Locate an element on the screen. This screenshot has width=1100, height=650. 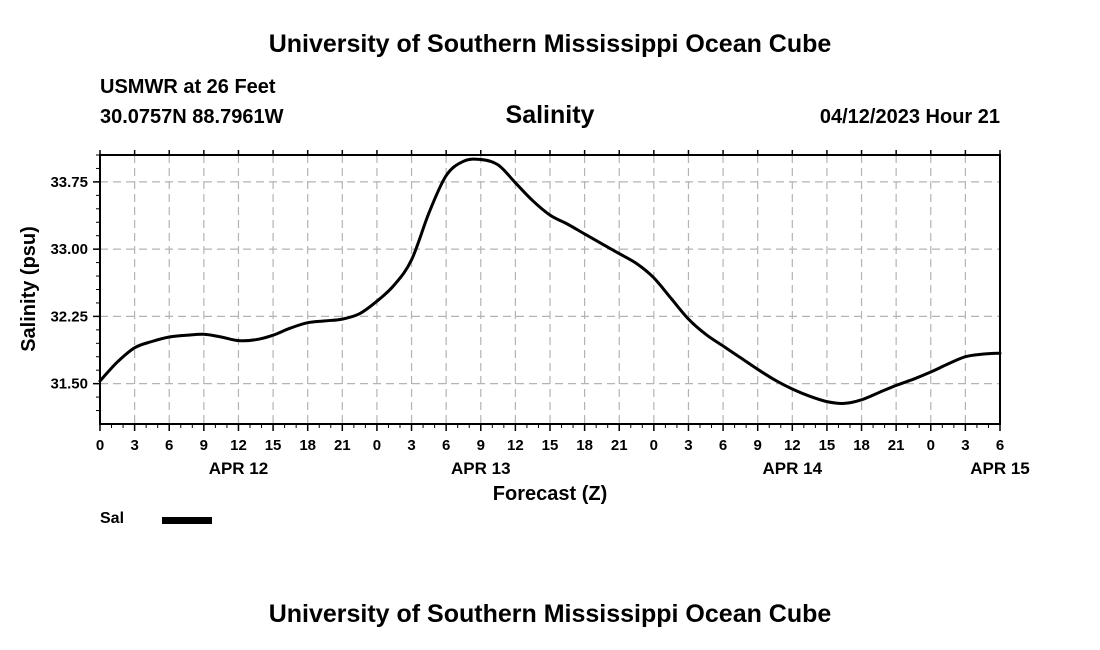
x-day-label: APR 12 is located at coordinates (239, 468).